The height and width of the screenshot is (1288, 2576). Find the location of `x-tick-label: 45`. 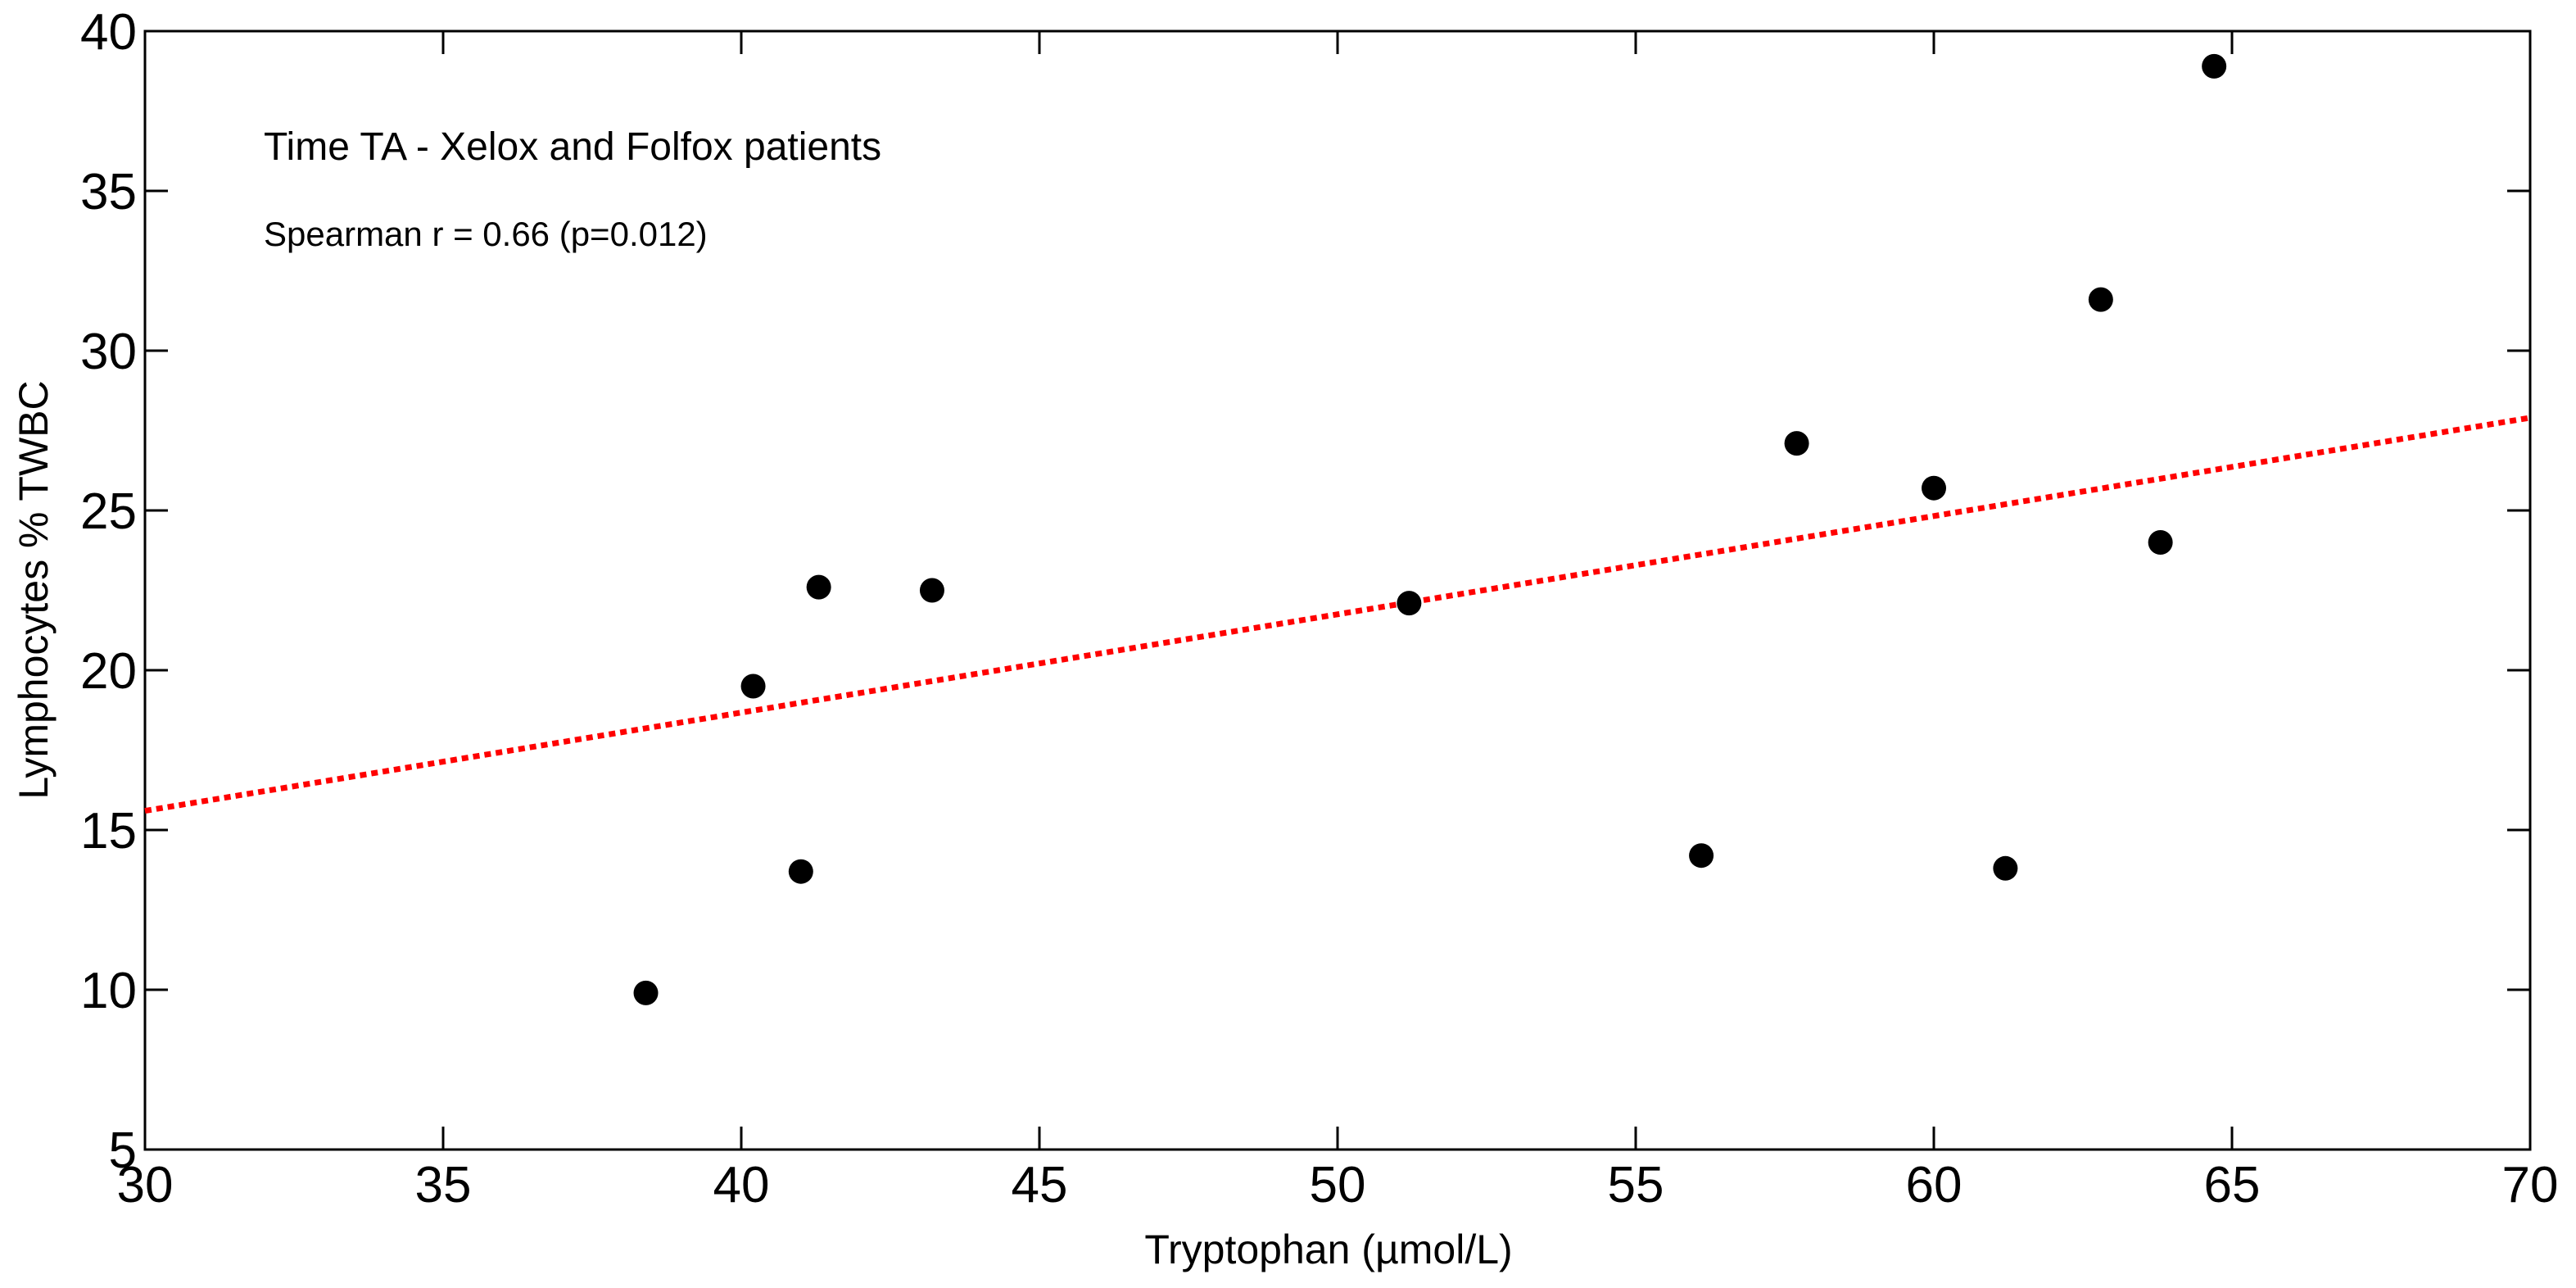

x-tick-label: 45 is located at coordinates (1040, 1185).